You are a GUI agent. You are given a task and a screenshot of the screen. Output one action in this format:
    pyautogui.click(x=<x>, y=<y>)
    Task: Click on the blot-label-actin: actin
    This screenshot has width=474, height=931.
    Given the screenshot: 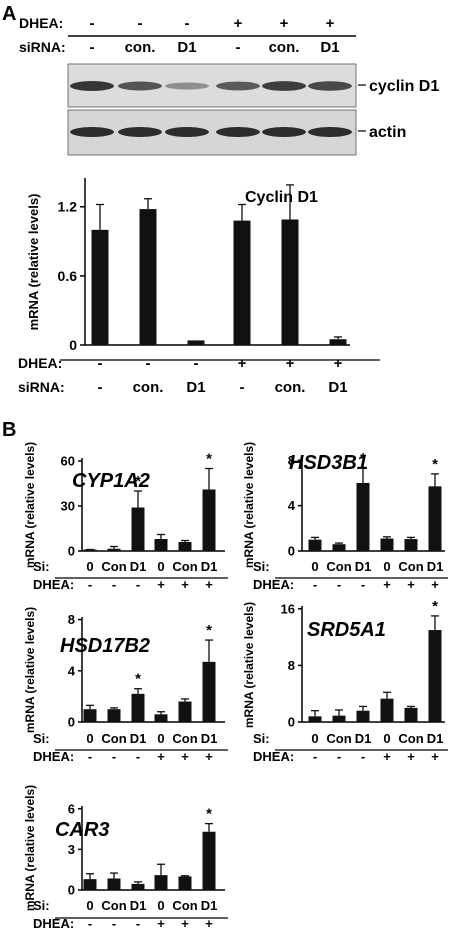 What is the action you would take?
    pyautogui.click(x=387, y=132)
    